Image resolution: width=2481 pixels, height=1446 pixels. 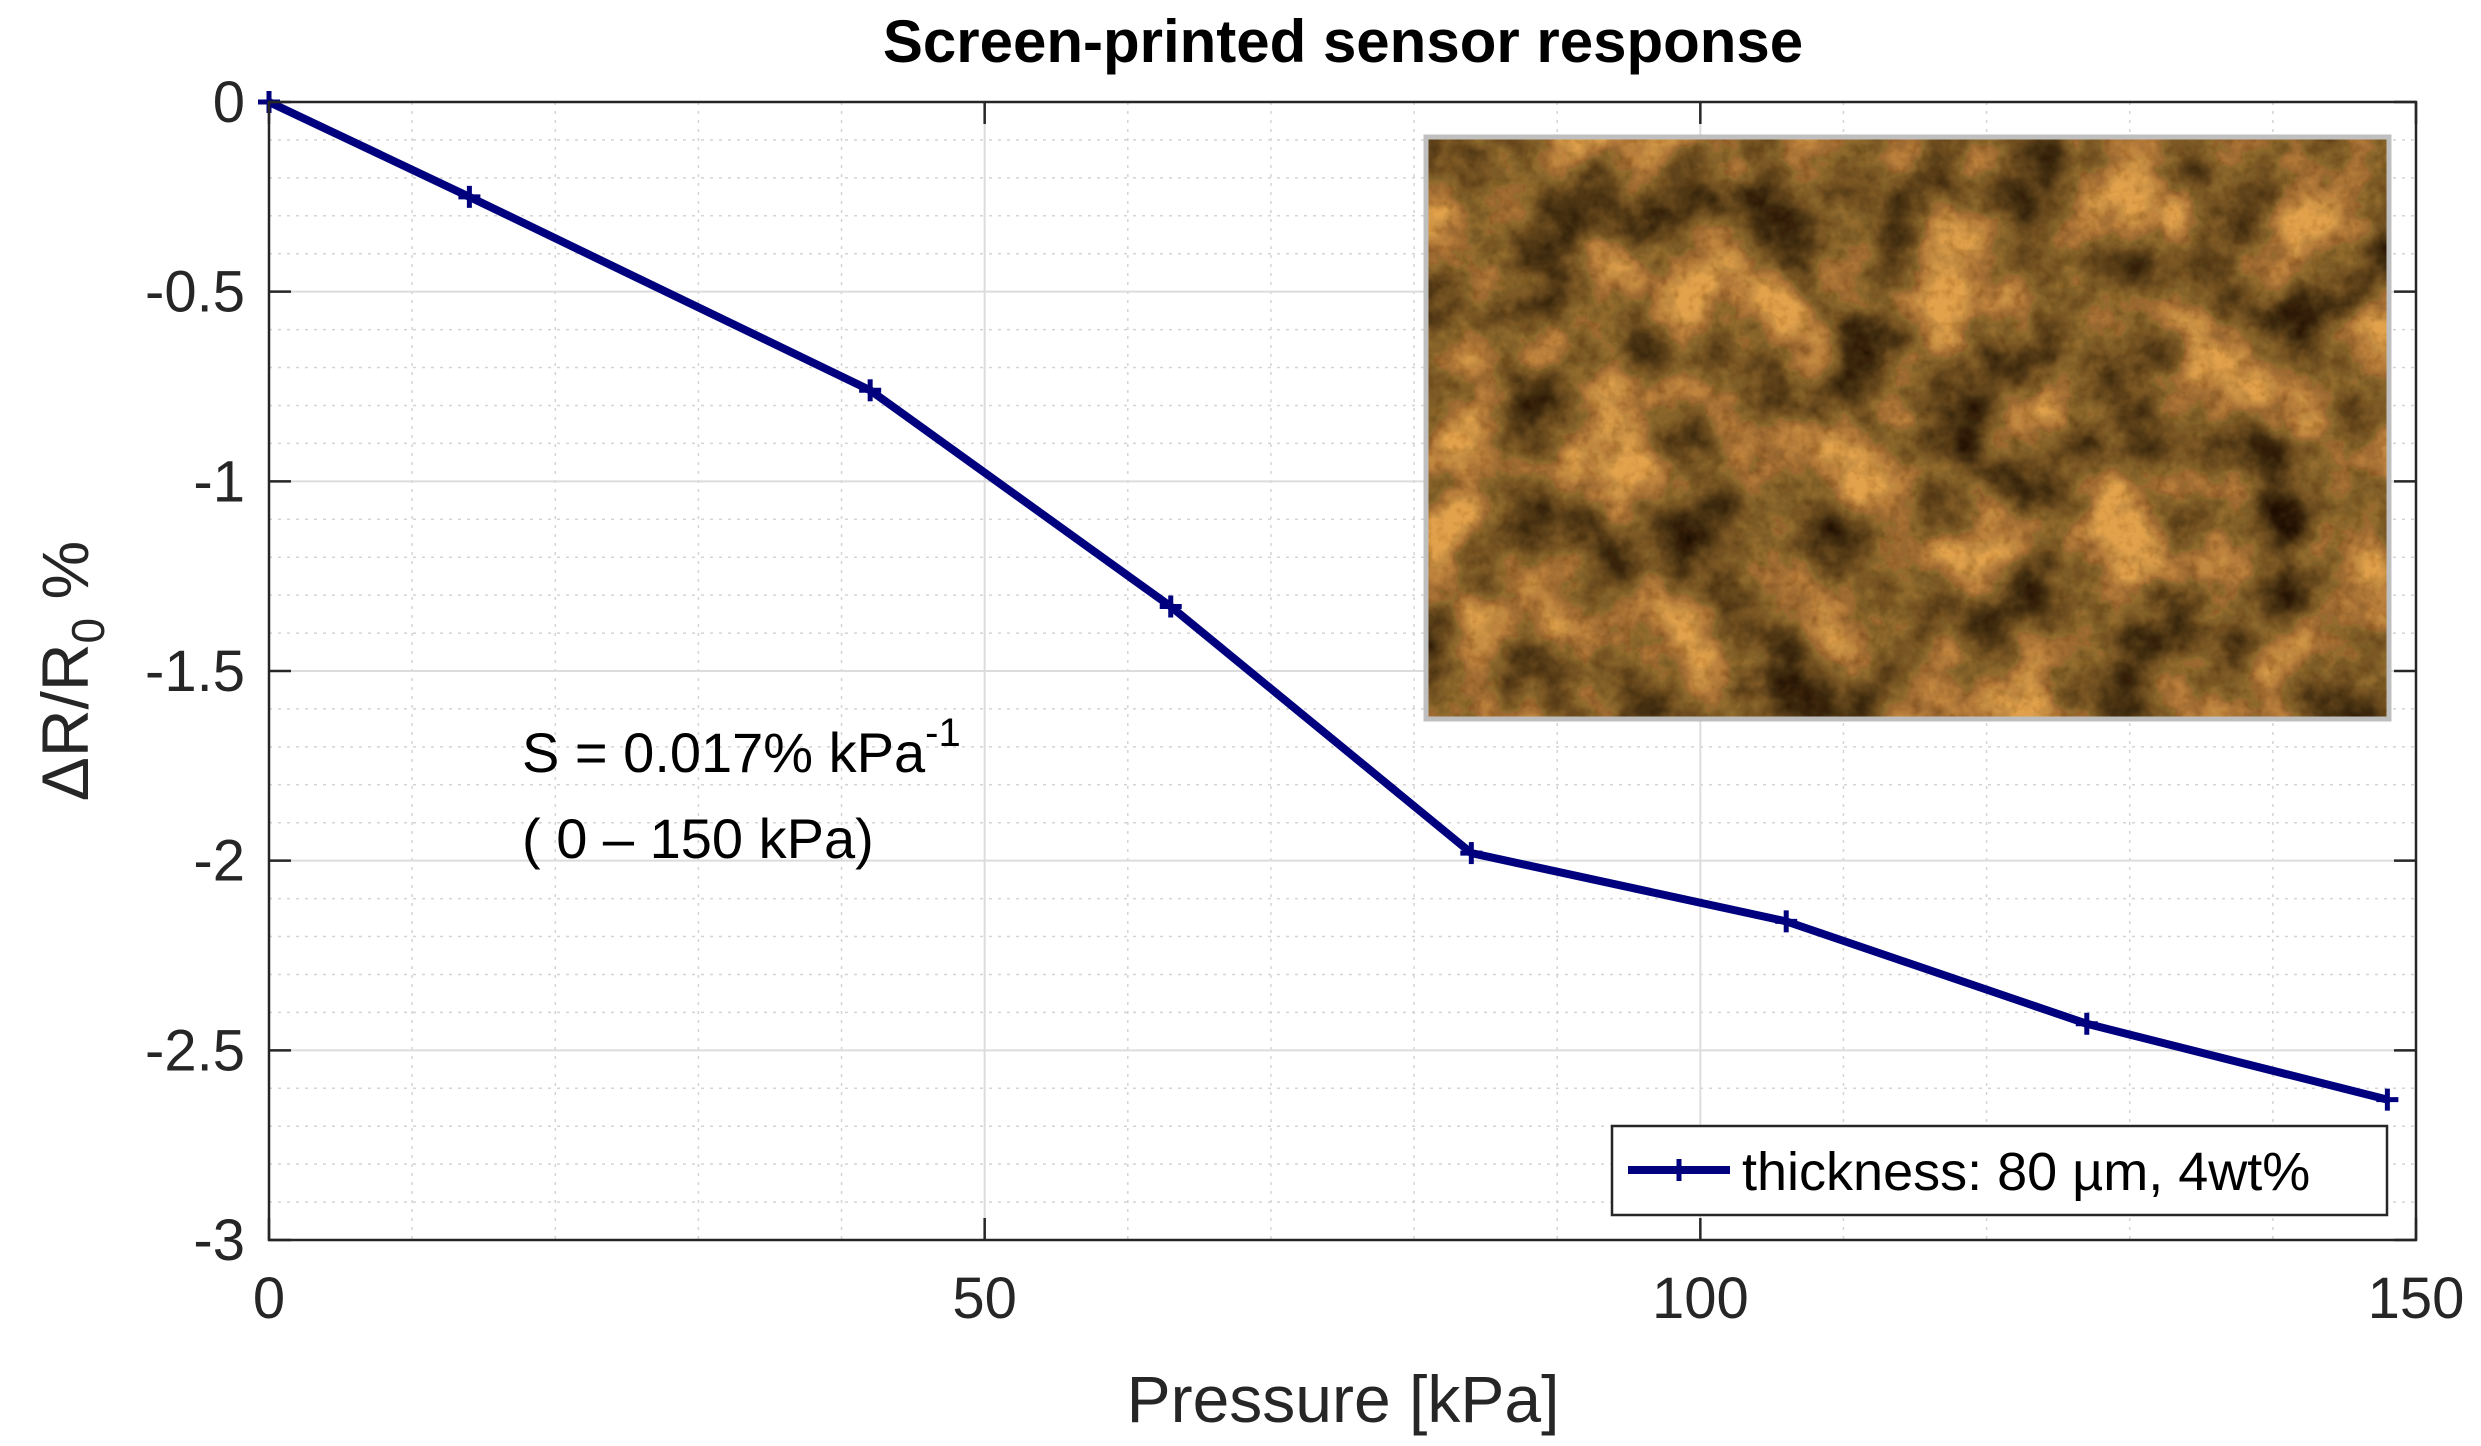 I want to click on legend-box, so click(x=1999, y=1170).